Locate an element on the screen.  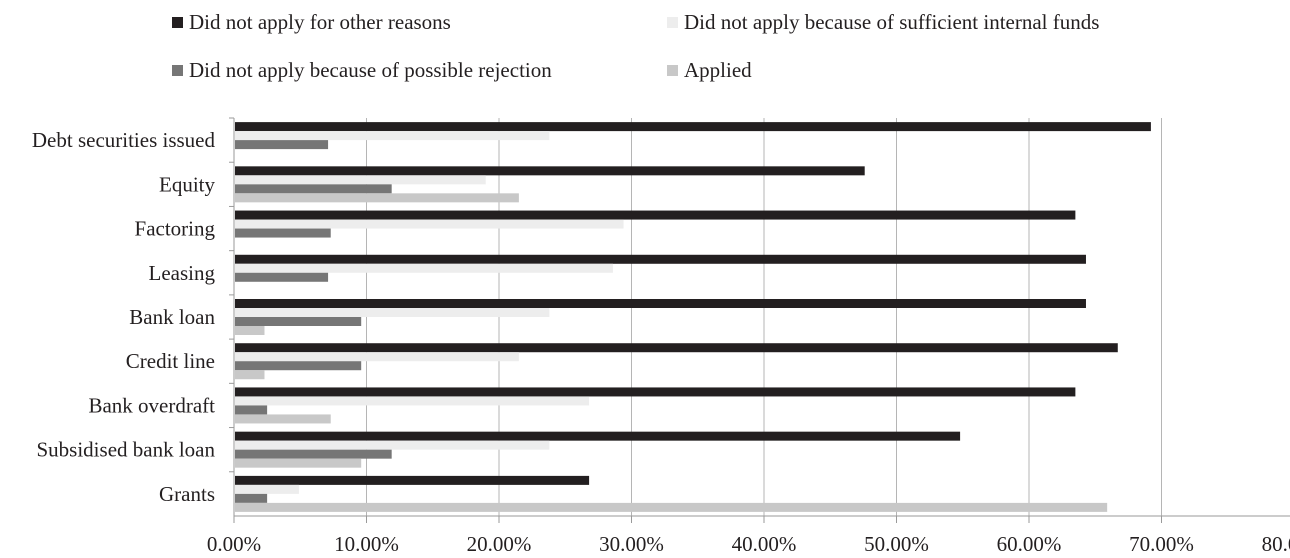
x-tick-label: 60.00% is located at coordinates (1029, 544).